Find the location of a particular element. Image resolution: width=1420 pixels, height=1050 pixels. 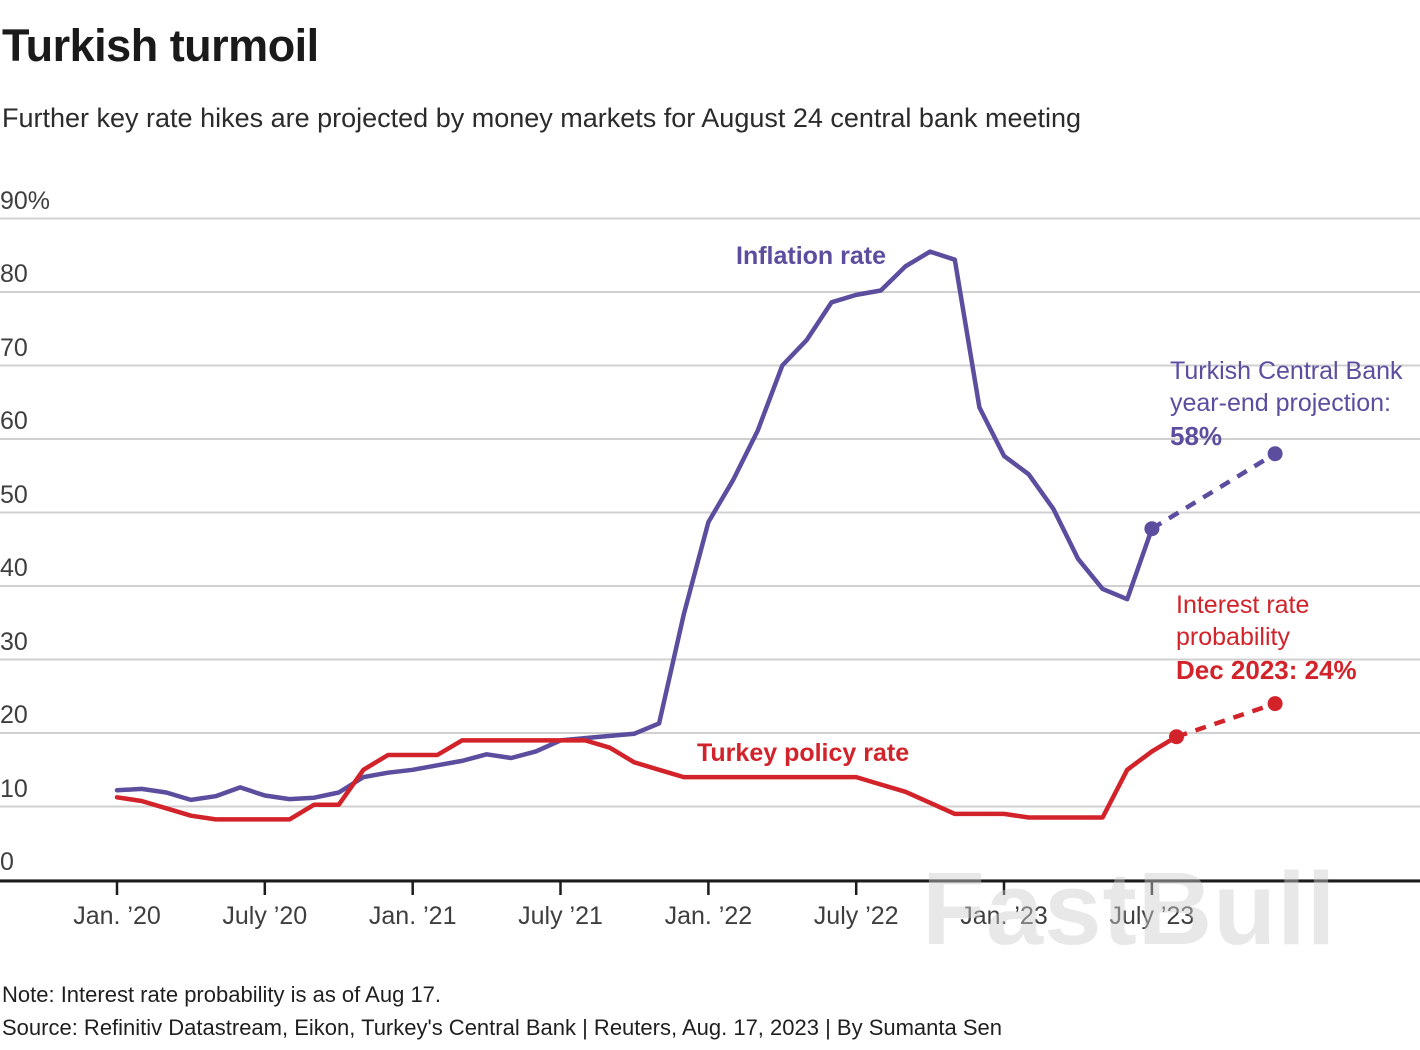

data-point-markers is located at coordinates (1213, 595).